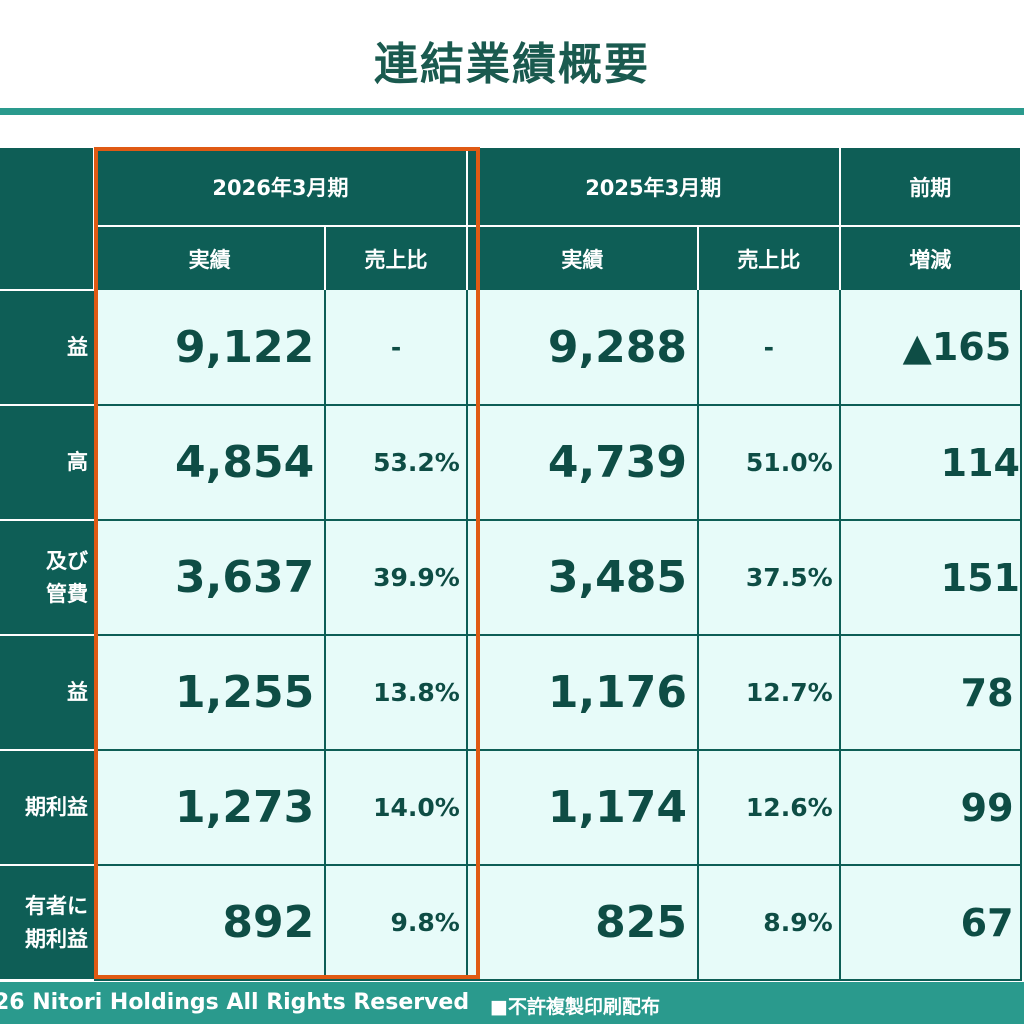 This screenshot has height=1024, width=1024. Describe the element at coordinates (210, 348) in the screenshot. I see `value-fy2026: 9,122` at that location.